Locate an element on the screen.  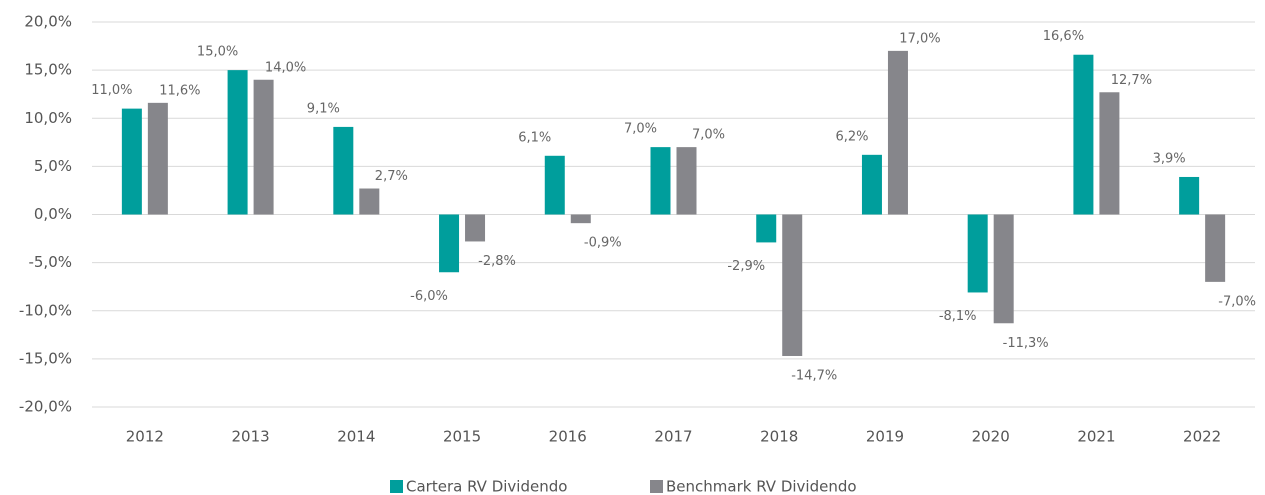
y-tick-label: 10,0% is located at coordinates (48, 118).